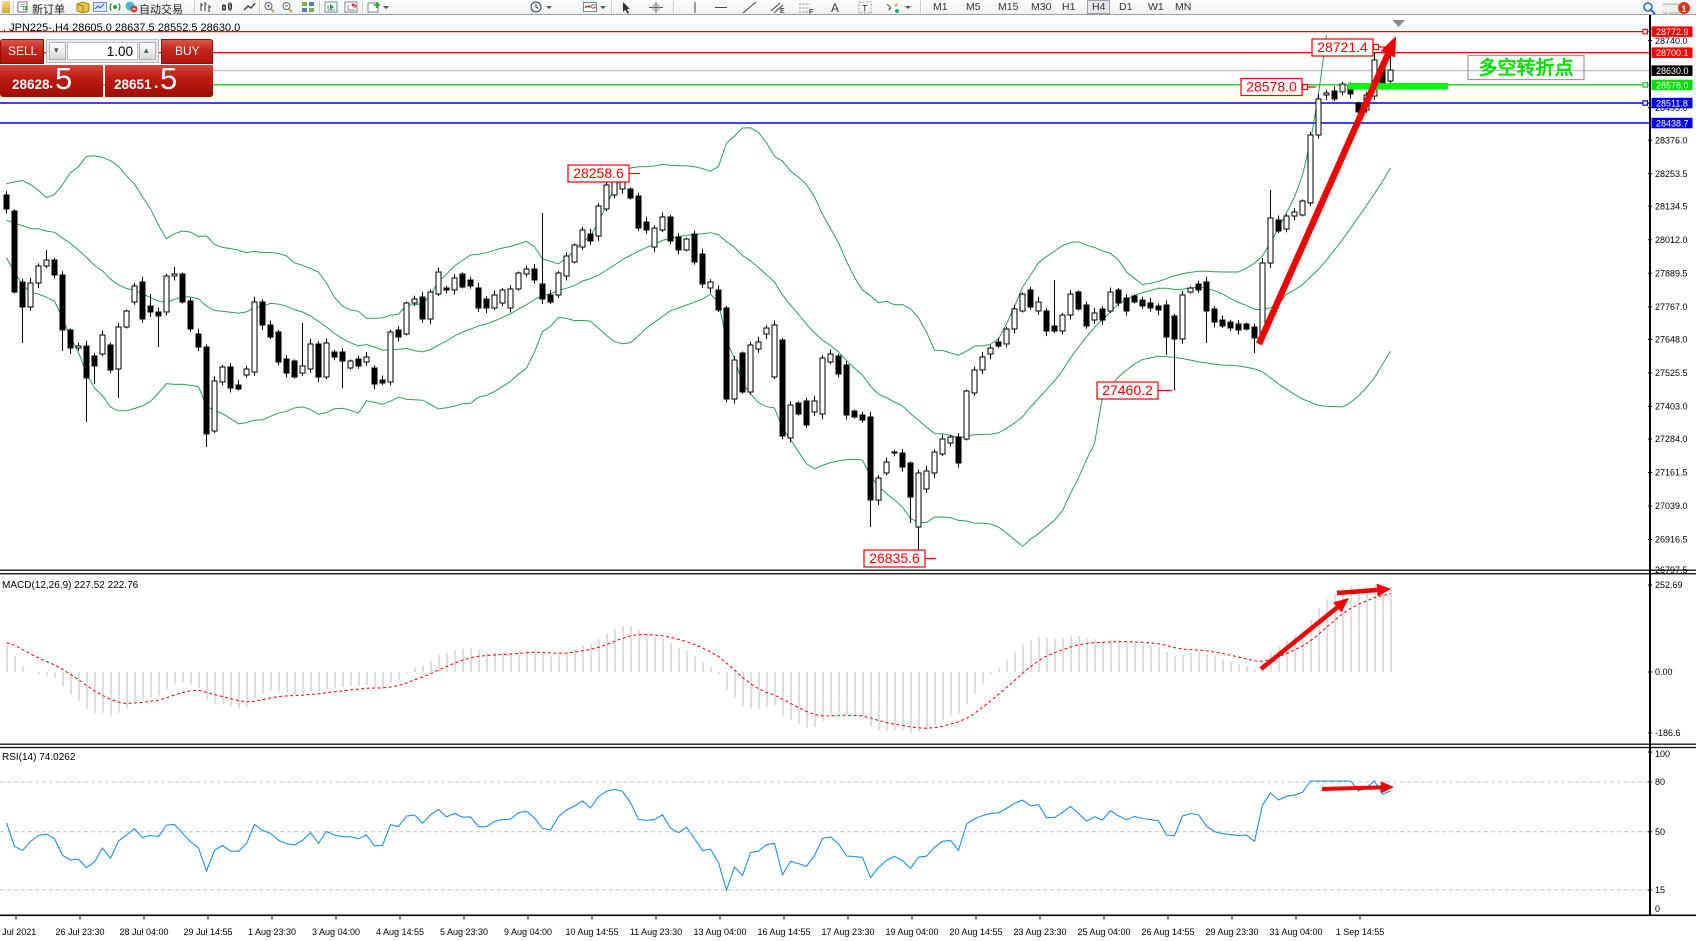 Image resolution: width=1696 pixels, height=941 pixels. What do you see at coordinates (1672, 123) in the screenshot?
I see `svg-text: 28438.7` at bounding box center [1672, 123].